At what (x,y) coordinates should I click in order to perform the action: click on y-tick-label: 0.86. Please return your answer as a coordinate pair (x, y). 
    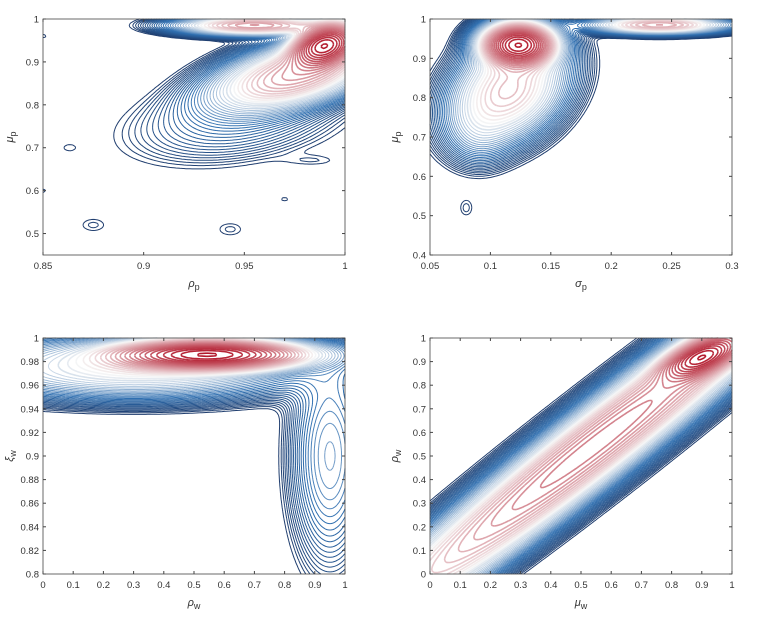
    Looking at the image, I should click on (30, 504).